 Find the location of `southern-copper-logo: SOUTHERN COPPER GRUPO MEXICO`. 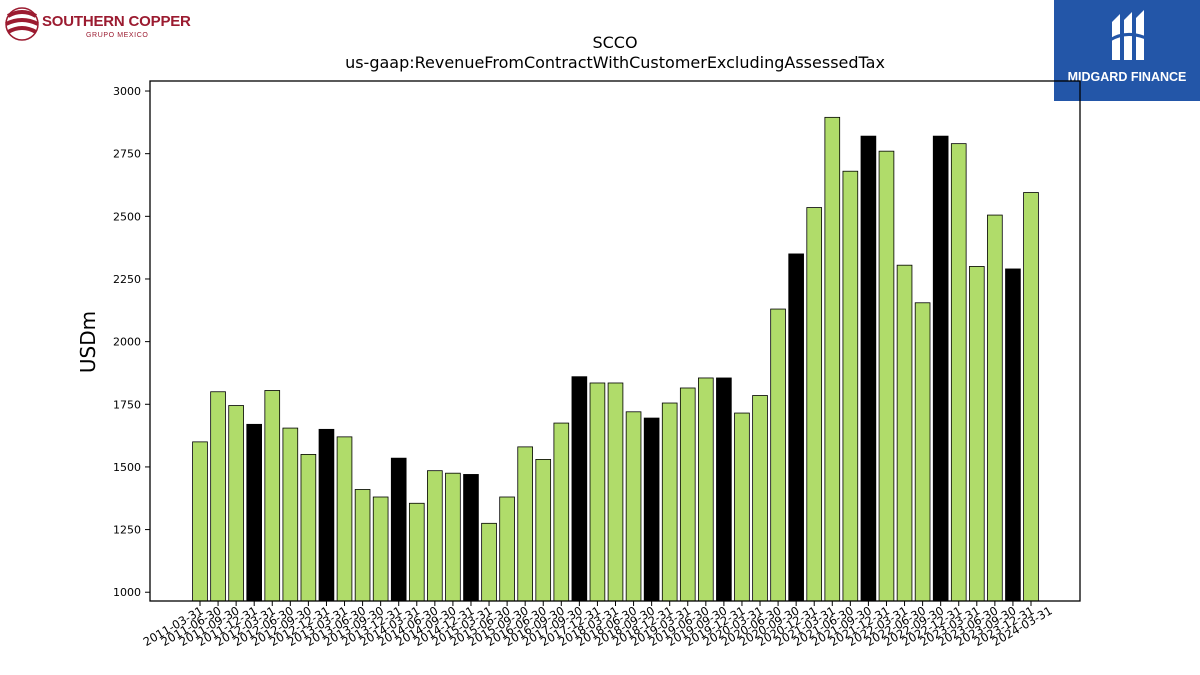

southern-copper-logo: SOUTHERN COPPER GRUPO MEXICO is located at coordinates (99, 24).